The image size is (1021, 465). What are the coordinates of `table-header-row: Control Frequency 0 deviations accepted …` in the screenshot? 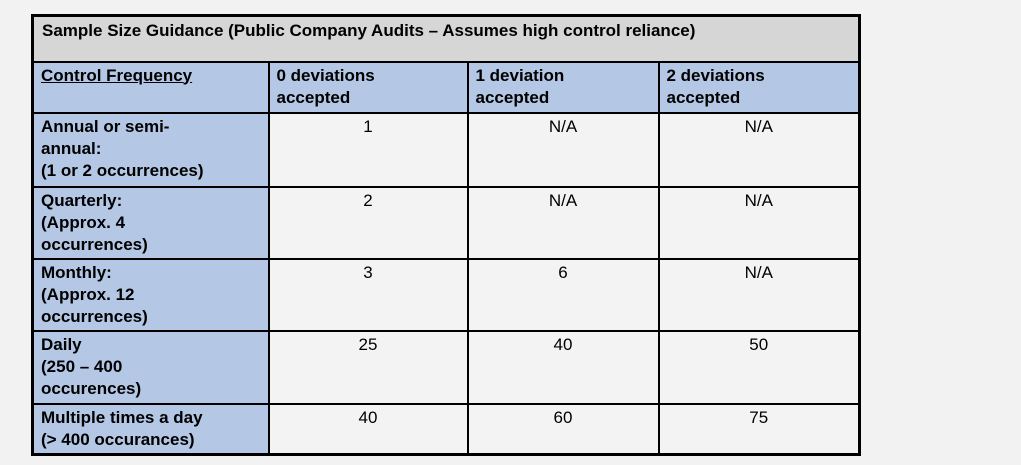 It's located at (446, 87).